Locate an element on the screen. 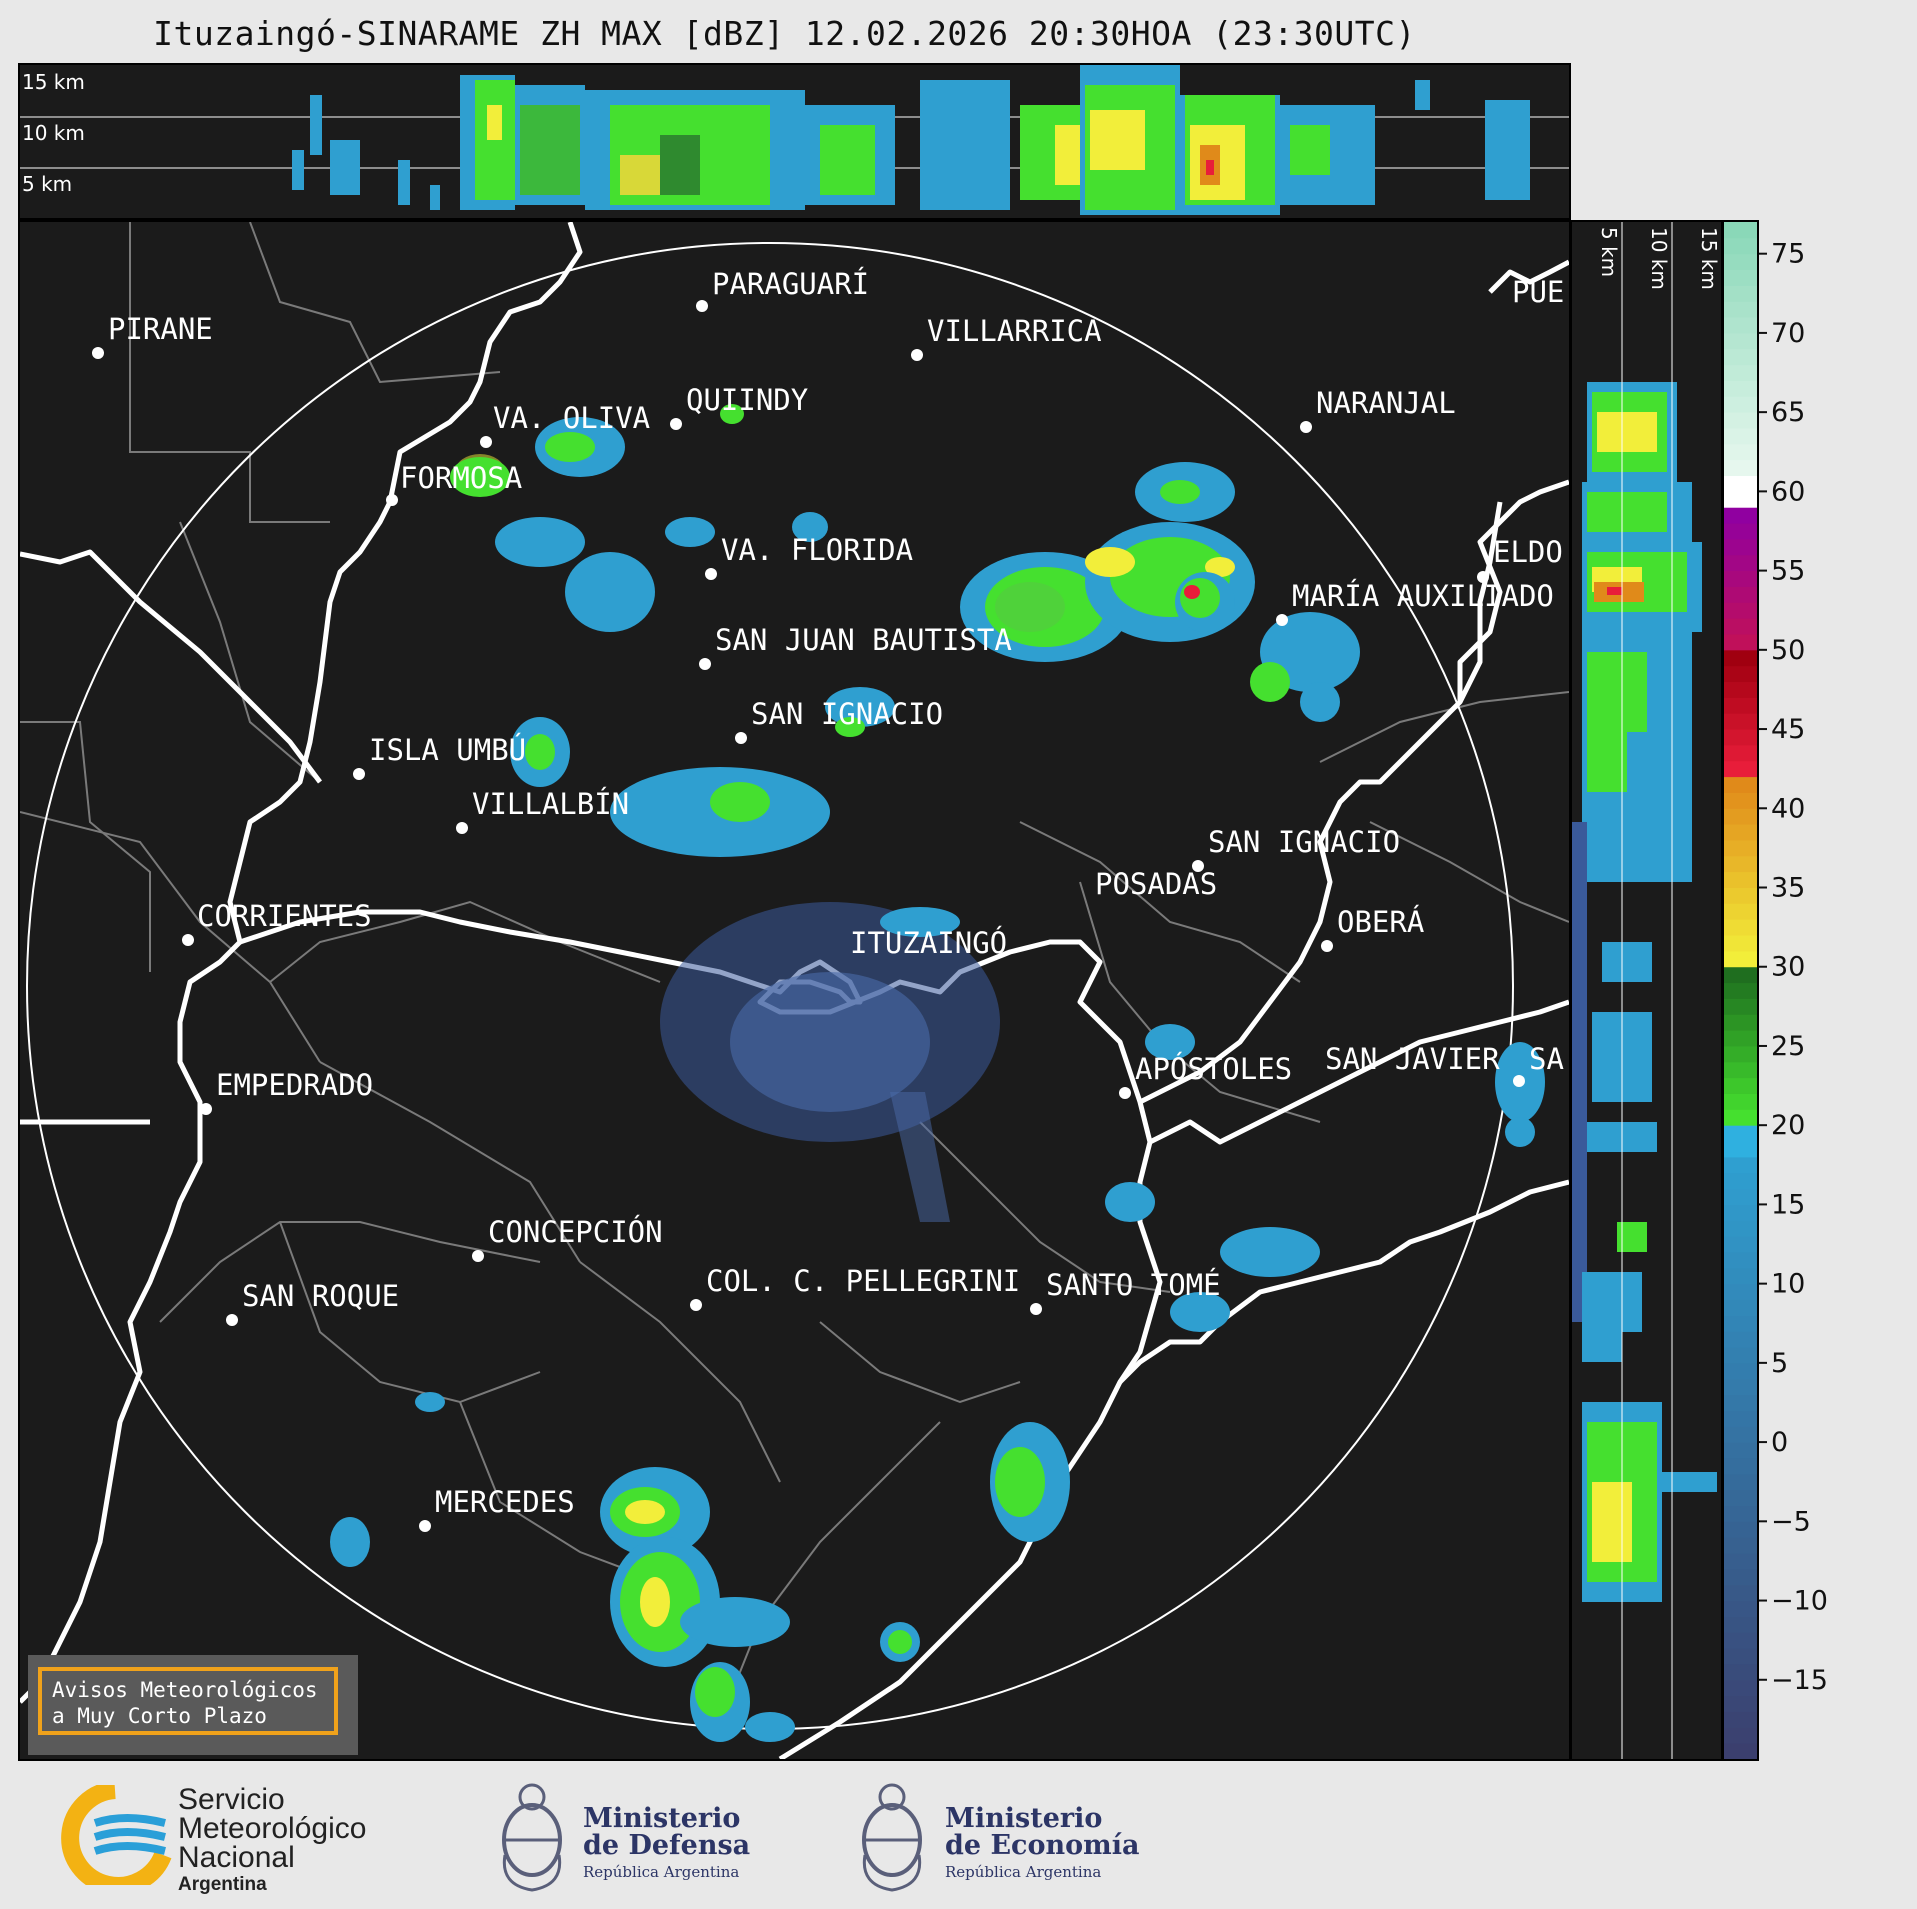 This screenshot has height=1909, width=1917. city-label: SAN JAVIER is located at coordinates (1412, 1059).